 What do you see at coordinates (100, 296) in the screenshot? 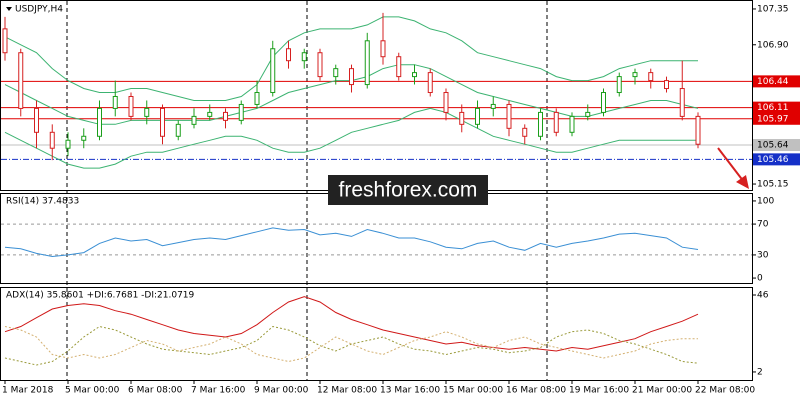
I see `adx-title: ADX(14) 35.8601 +DI:6.7681 -DI:21.0719` at bounding box center [100, 296].